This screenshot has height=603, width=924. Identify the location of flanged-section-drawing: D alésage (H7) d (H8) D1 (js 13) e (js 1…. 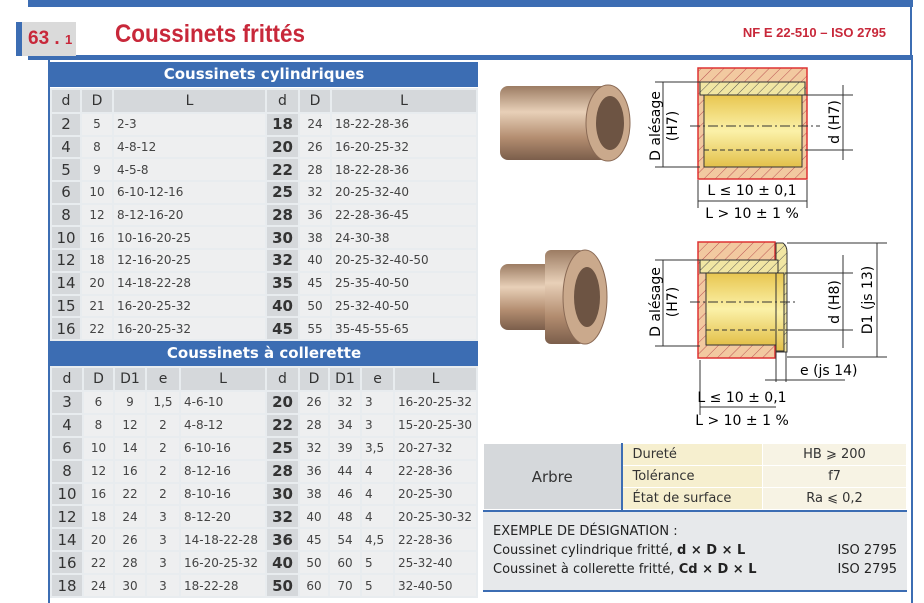
(767, 335).